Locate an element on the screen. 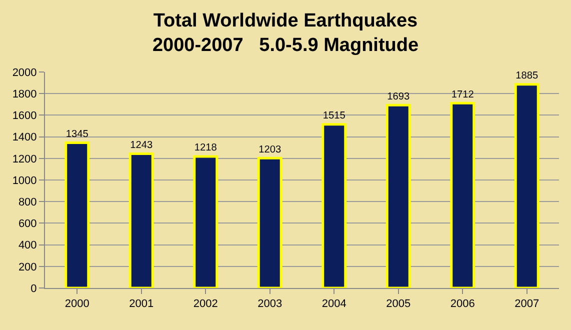  x-tick-label: 2005 is located at coordinates (398, 304).